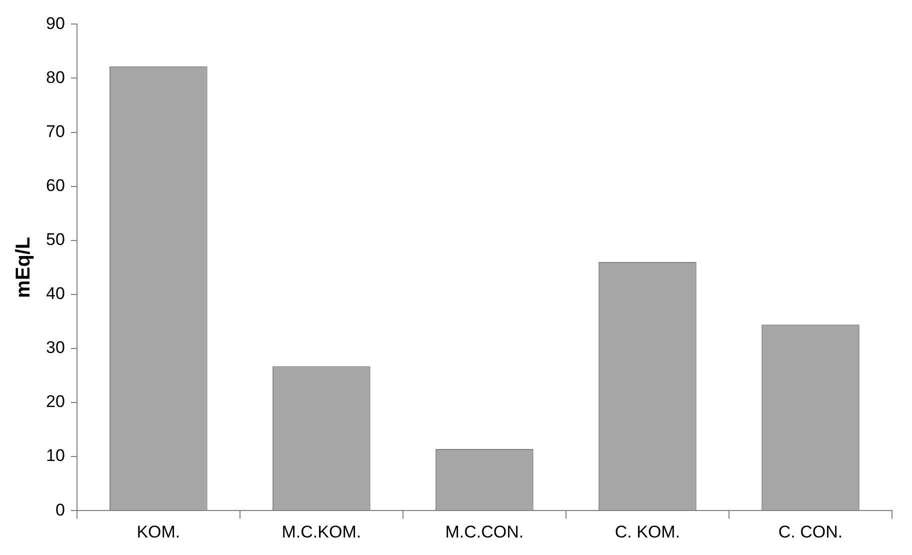 The width and height of the screenshot is (912, 555). I want to click on y-tick-label: 90, so click(55, 23).